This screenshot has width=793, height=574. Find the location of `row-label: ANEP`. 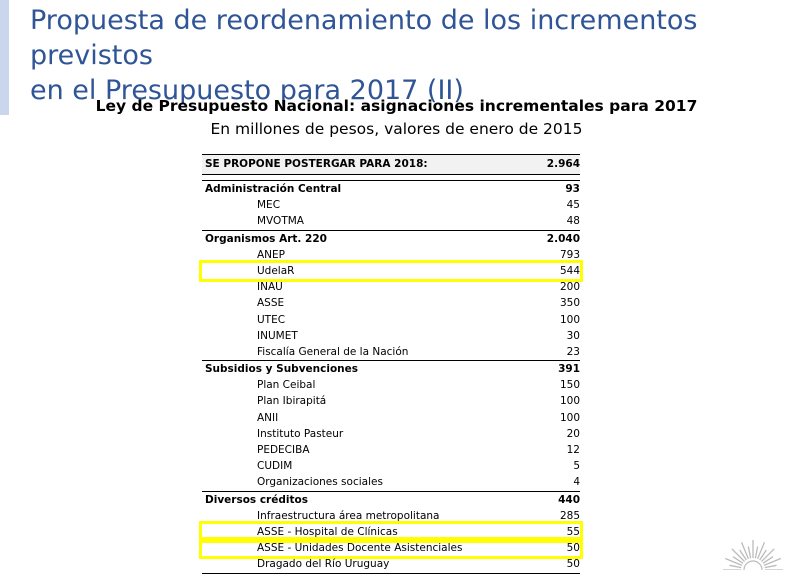

row-label: ANEP is located at coordinates (271, 254).